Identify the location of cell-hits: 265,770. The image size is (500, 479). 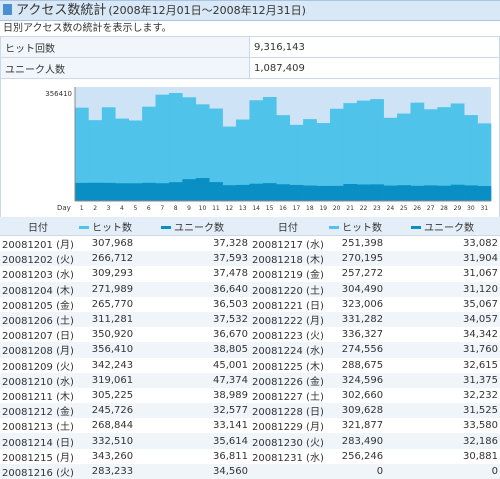
(105, 304).